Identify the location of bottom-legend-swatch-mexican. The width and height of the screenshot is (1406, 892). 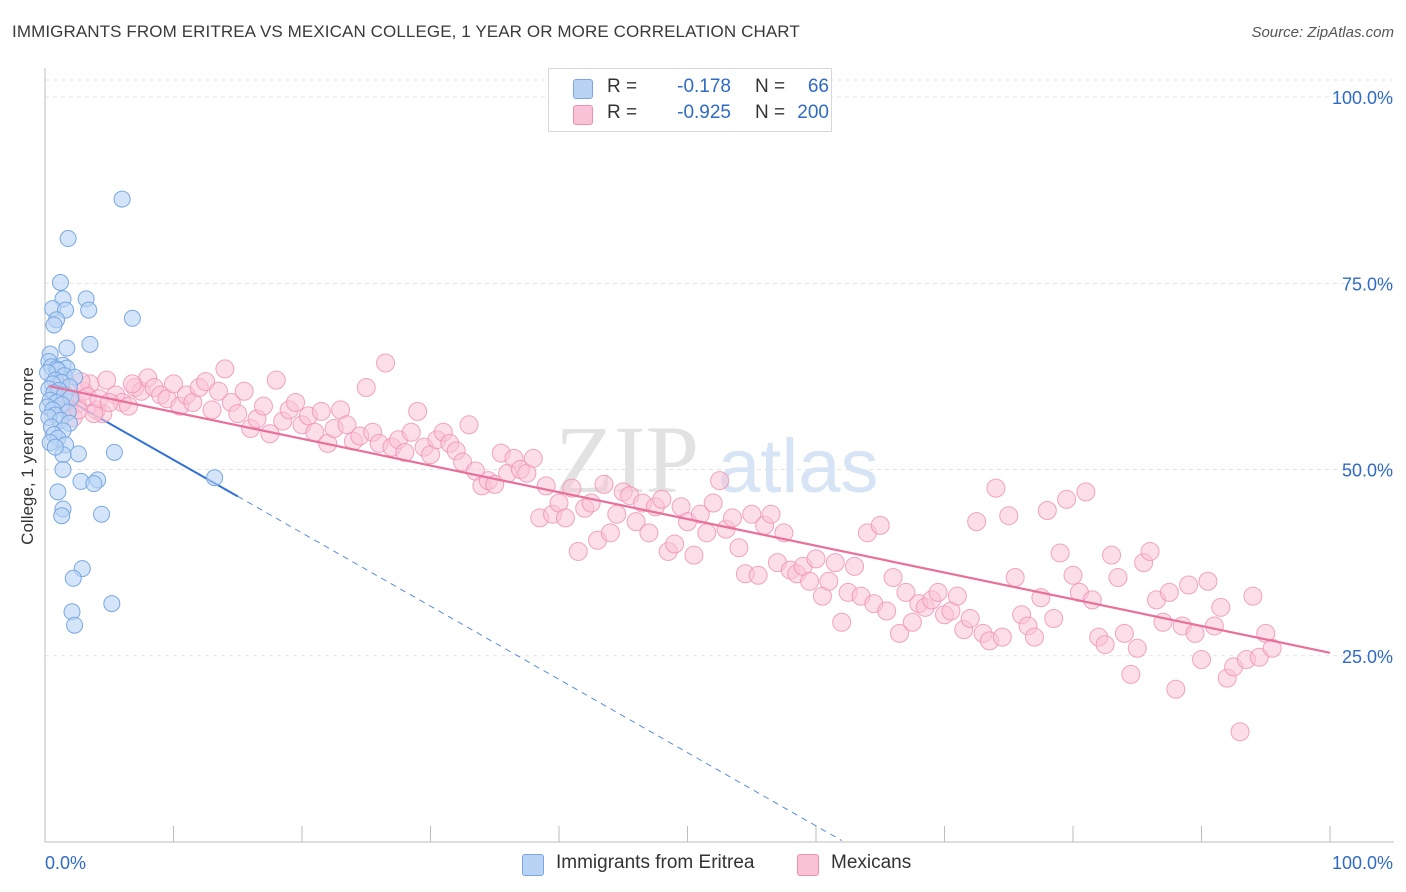
(808, 865).